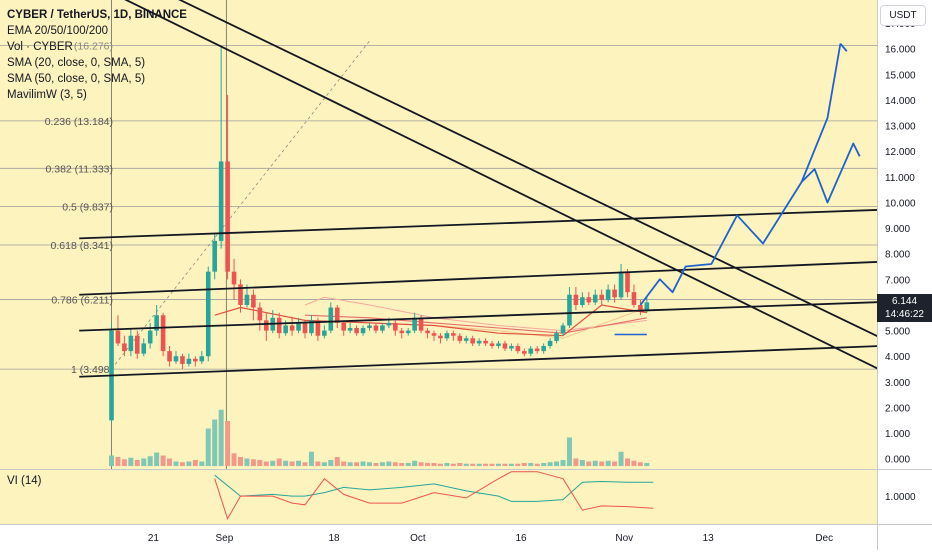 This screenshot has height=555, width=932. What do you see at coordinates (47, 95) in the screenshot?
I see `mavilim-indicator-label: MavilimW (3, 5)` at bounding box center [47, 95].